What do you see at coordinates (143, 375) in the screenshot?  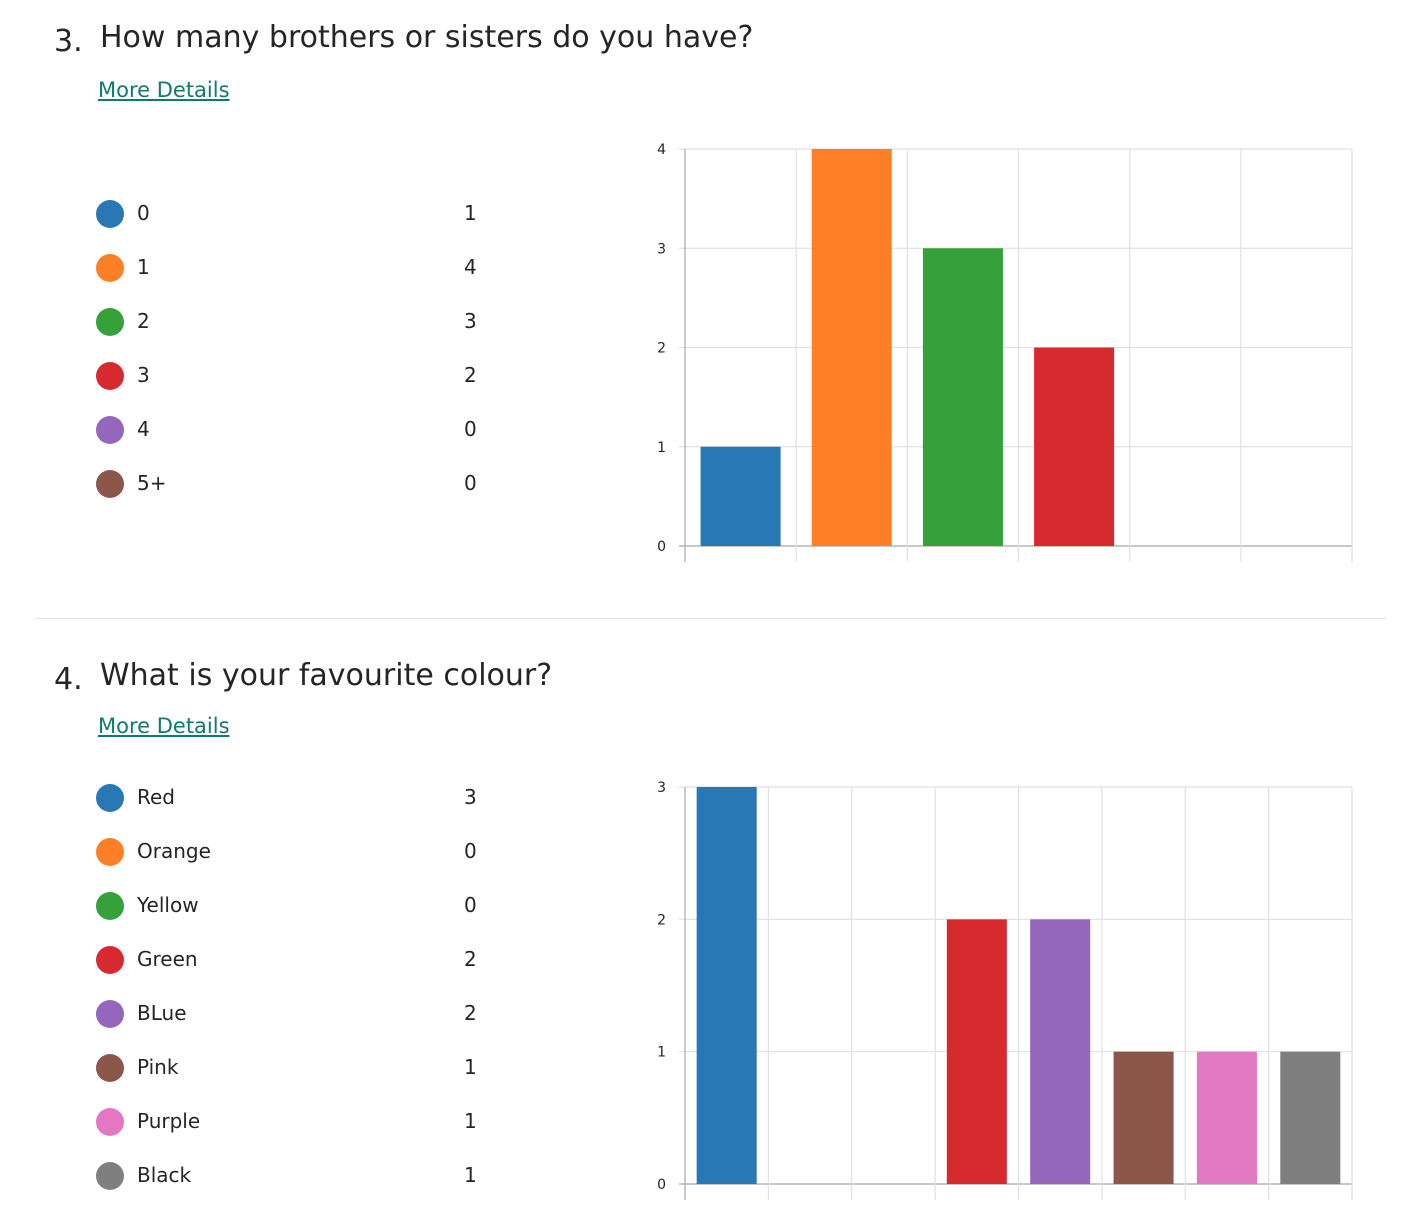 I see `legend-label: 3` at bounding box center [143, 375].